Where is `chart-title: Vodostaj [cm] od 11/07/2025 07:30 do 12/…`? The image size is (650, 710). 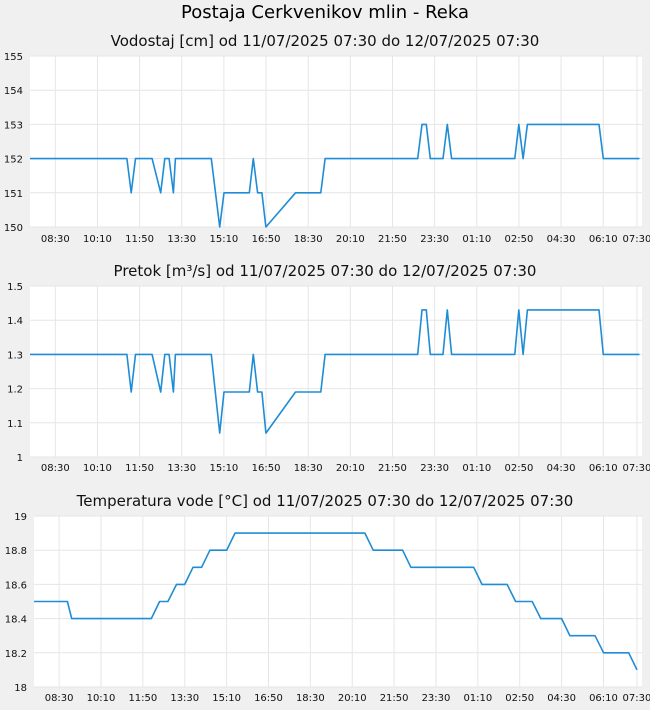
chart-title: Vodostaj [cm] od 11/07/2025 07:30 do 12/… is located at coordinates (325, 41).